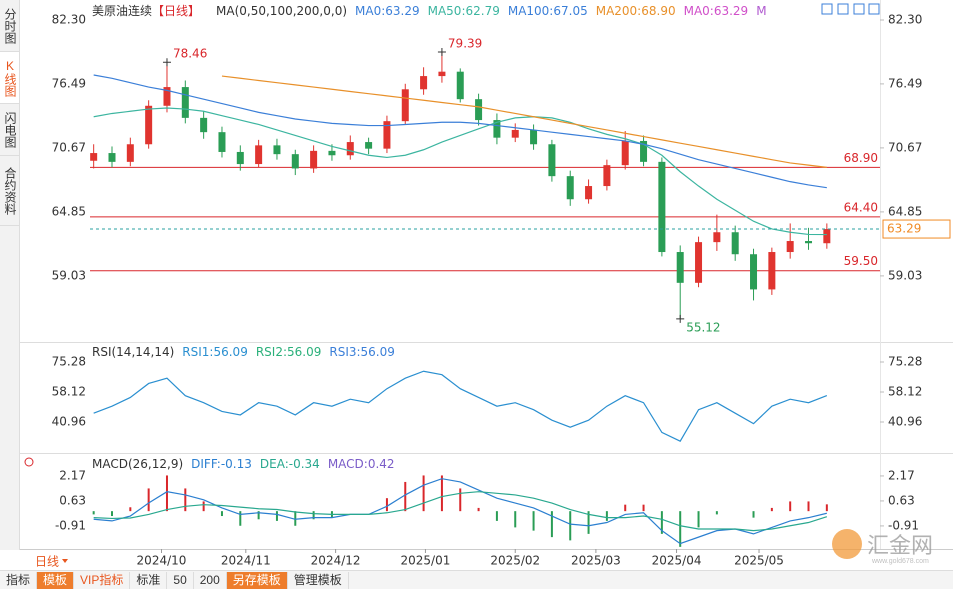  Describe the element at coordinates (65, 561) in the screenshot. I see `dropdown-arrow` at that location.